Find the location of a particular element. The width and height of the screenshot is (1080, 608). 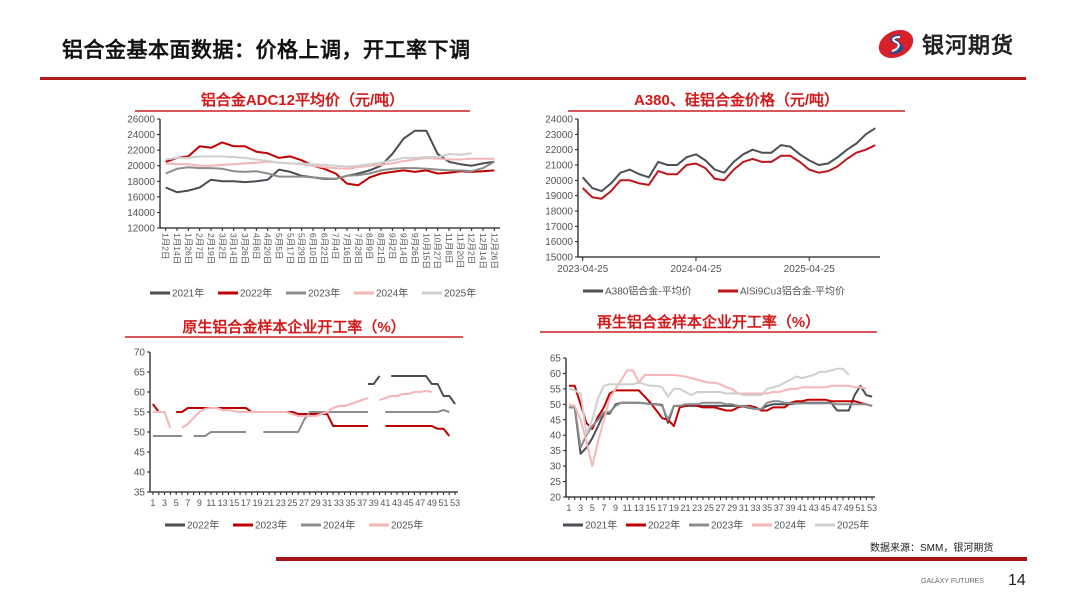

y-tick-label: 12000 is located at coordinates (141, 229).